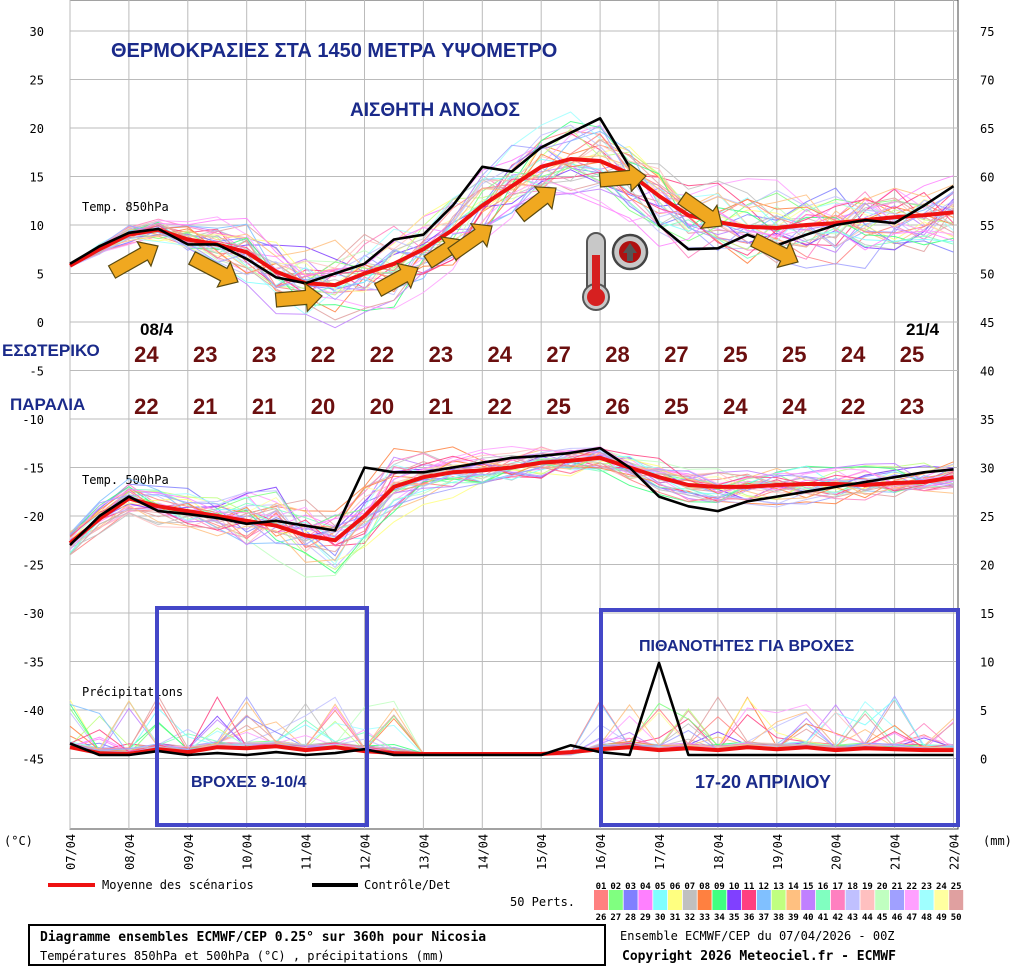  Describe the element at coordinates (837, 852) in the screenshot. I see `x-tick-label: 20/04` at that location.